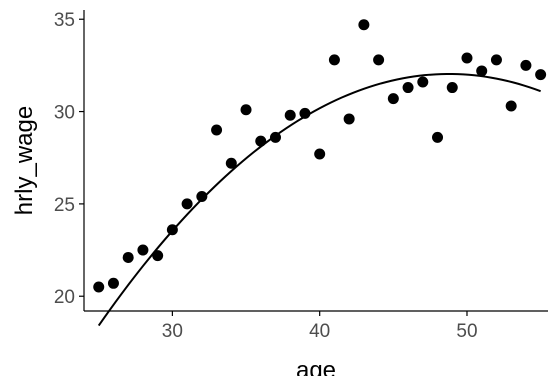  What do you see at coordinates (172, 331) in the screenshot?
I see `x-tick-label: 30` at bounding box center [172, 331].